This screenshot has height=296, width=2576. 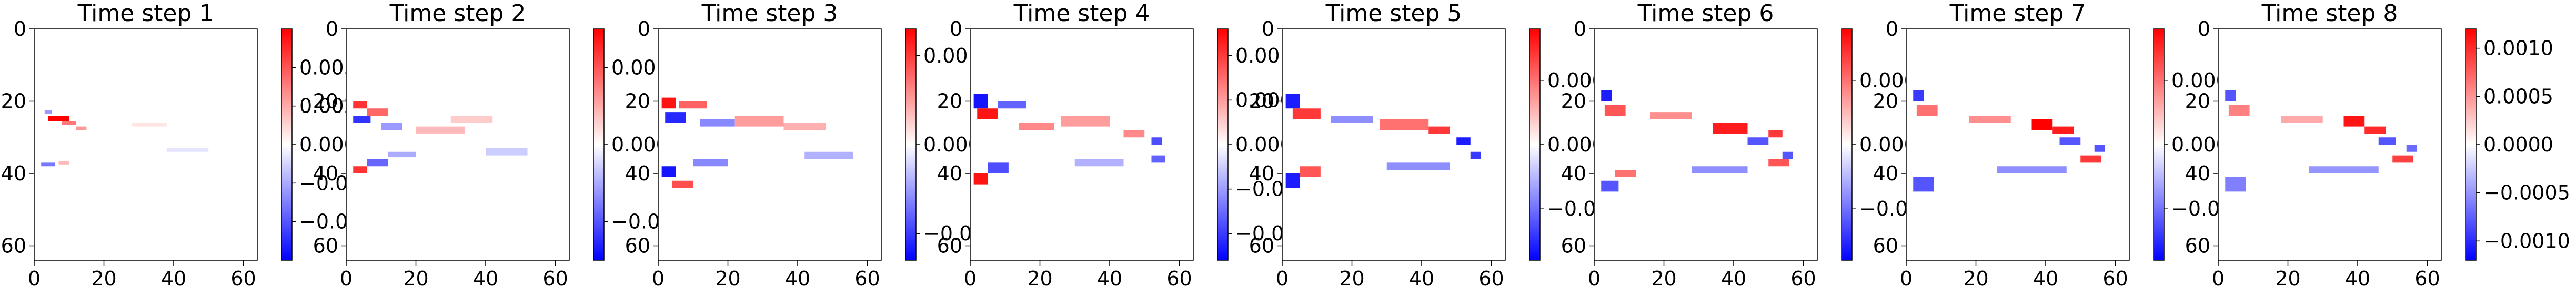 What do you see at coordinates (457, 13) in the screenshot?
I see `panel-title: Time step 2` at bounding box center [457, 13].